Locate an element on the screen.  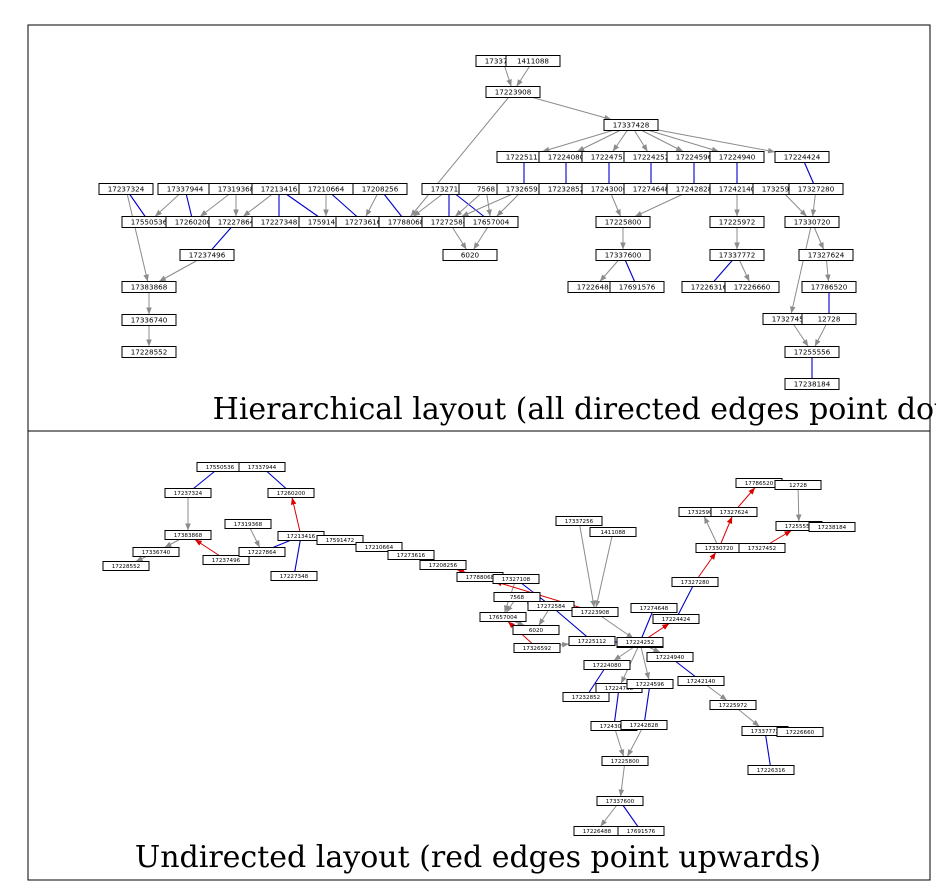
node-label: 17223908 is located at coordinates (513, 92).